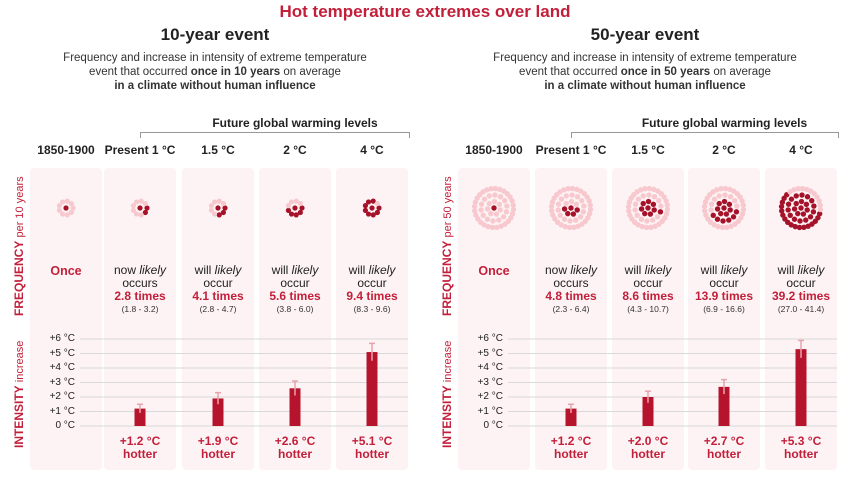 The height and width of the screenshot is (486, 850). Describe the element at coordinates (705, 135) in the screenshot. I see `future-bracket` at that location.